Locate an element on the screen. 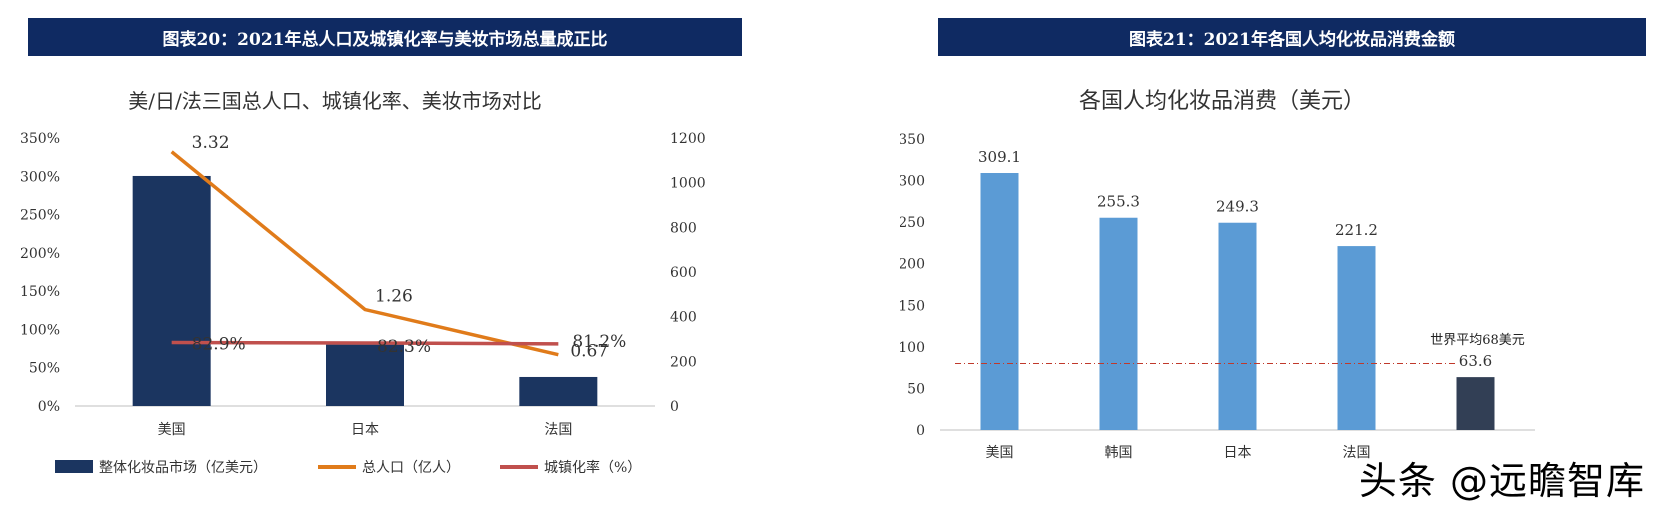  urbanization-data-label: 82.3% is located at coordinates (404, 347).